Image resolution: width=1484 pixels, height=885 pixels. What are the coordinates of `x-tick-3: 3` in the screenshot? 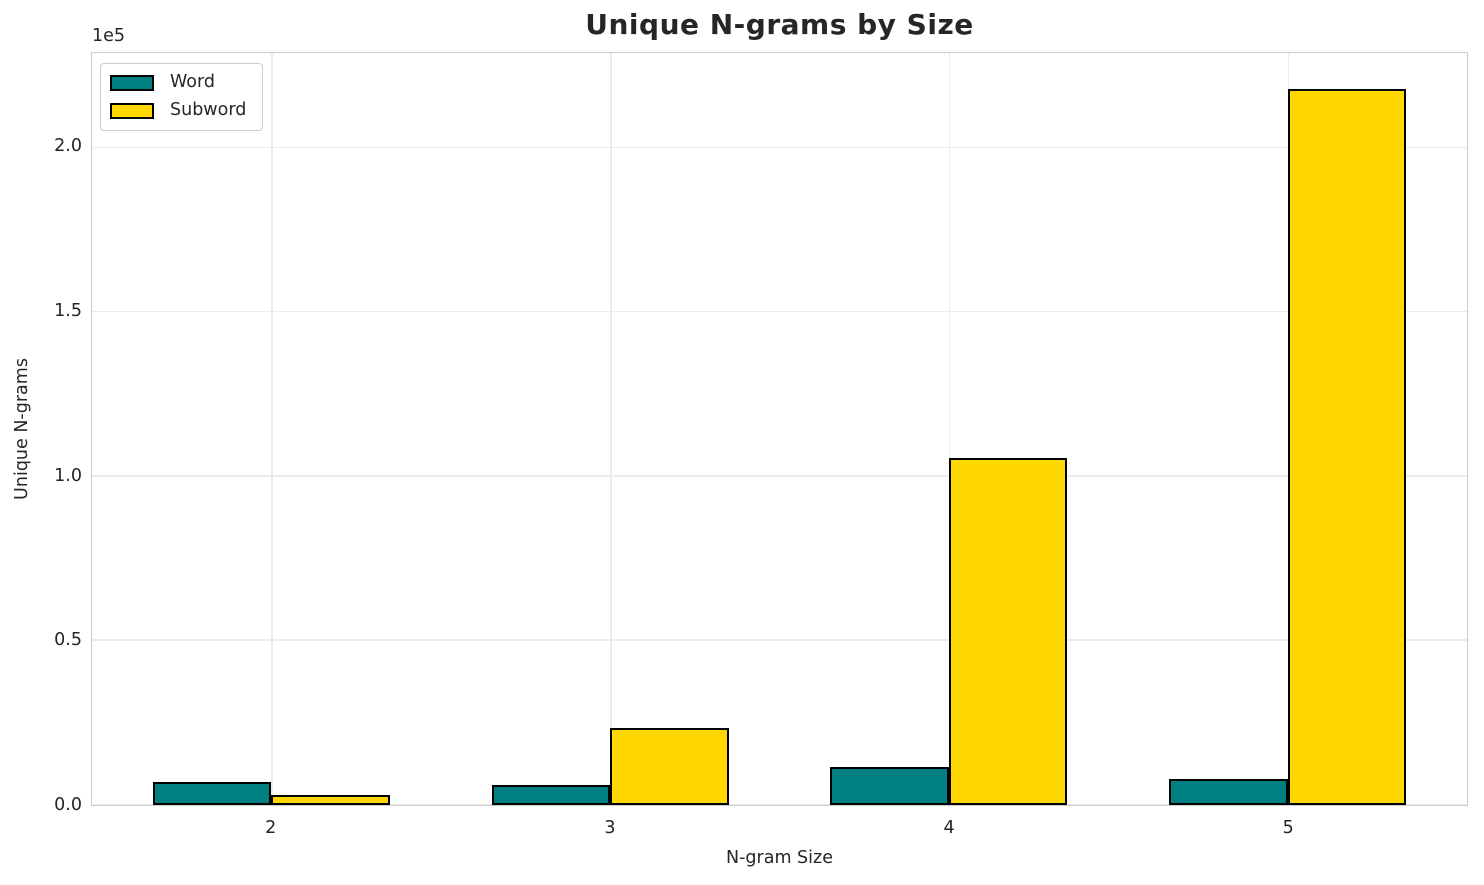 It's located at (610, 828).